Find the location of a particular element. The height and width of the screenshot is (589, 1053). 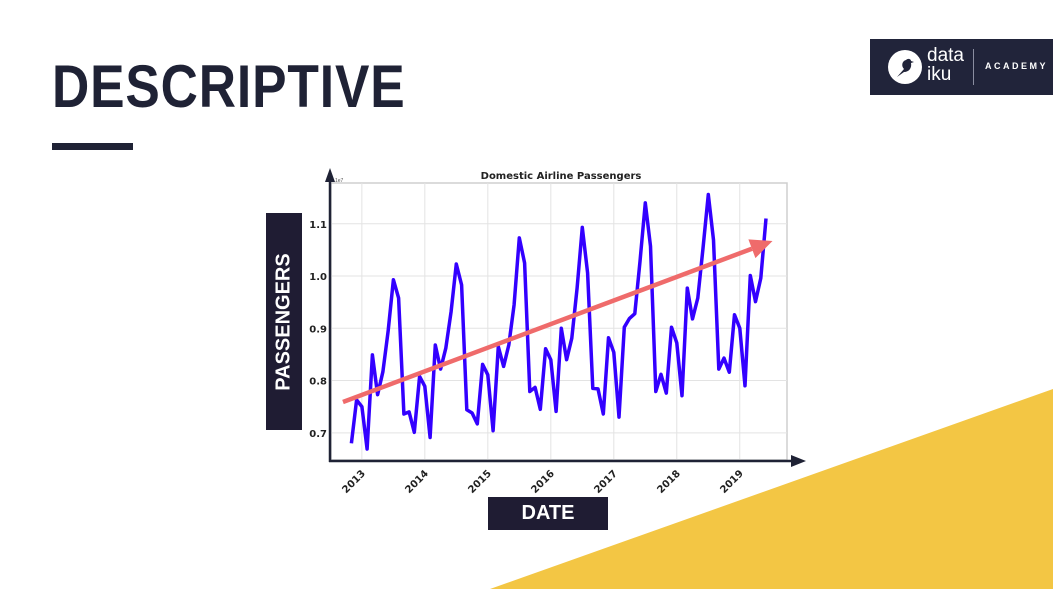

y-tick-label: 0.8 is located at coordinates (318, 382).